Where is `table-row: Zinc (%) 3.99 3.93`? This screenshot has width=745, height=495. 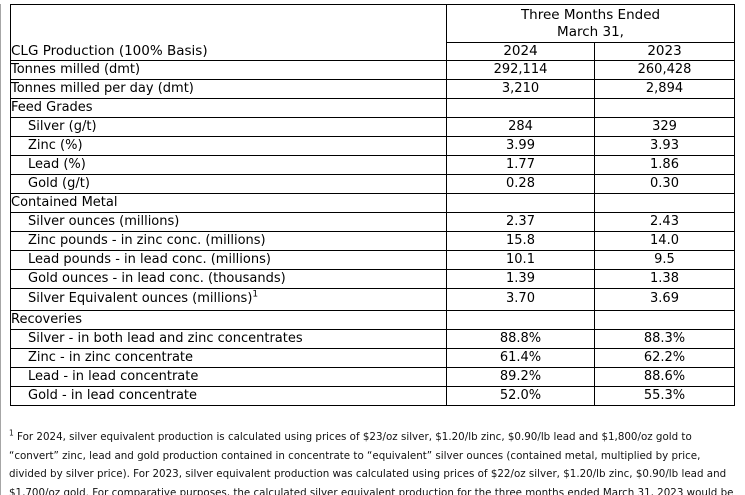 table-row: Zinc (%) 3.99 3.93 is located at coordinates (373, 146).